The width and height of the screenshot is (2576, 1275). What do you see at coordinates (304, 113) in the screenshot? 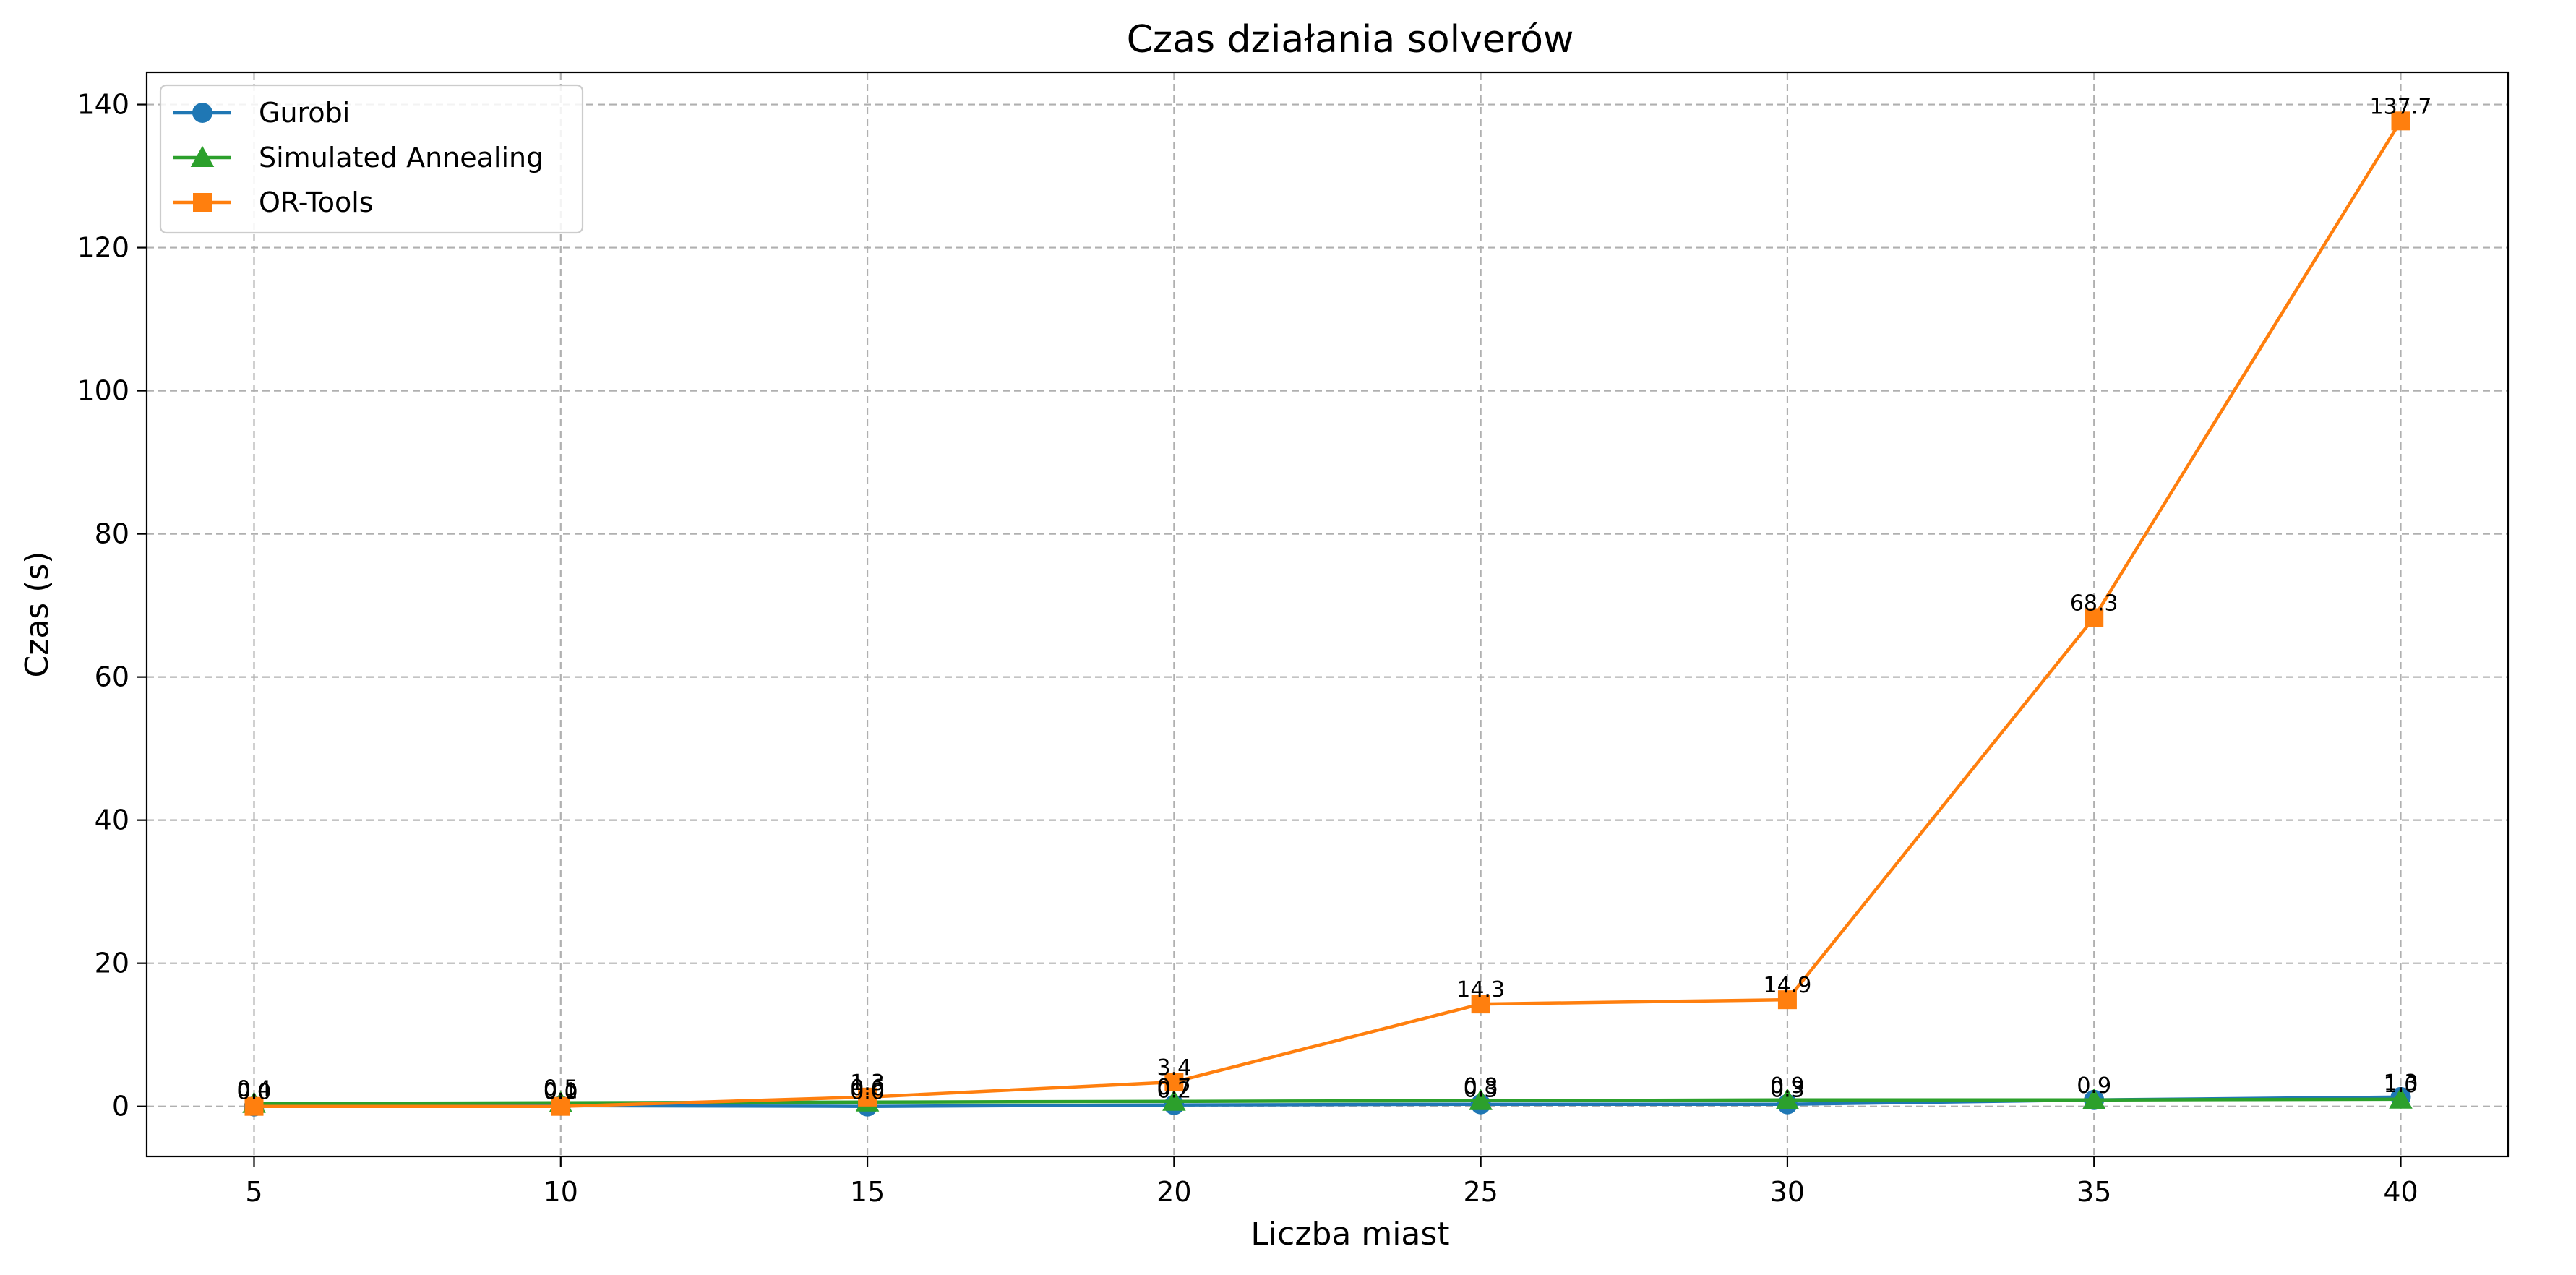
I see `legend-label: Gurobi` at bounding box center [304, 113].